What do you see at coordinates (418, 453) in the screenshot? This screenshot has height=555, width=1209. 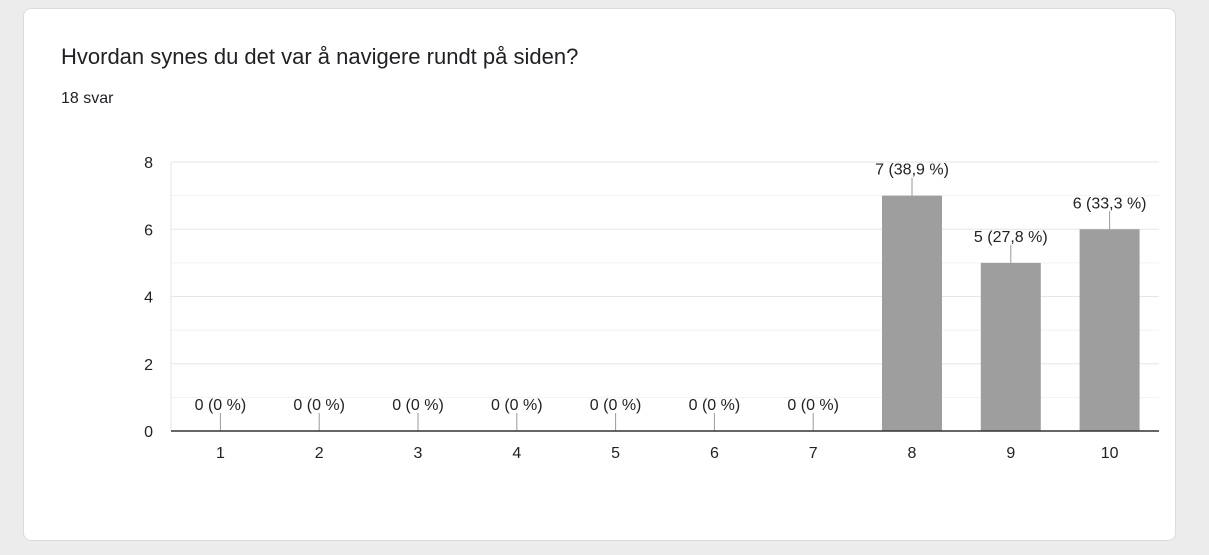 I see `x-tick-label: 3` at bounding box center [418, 453].